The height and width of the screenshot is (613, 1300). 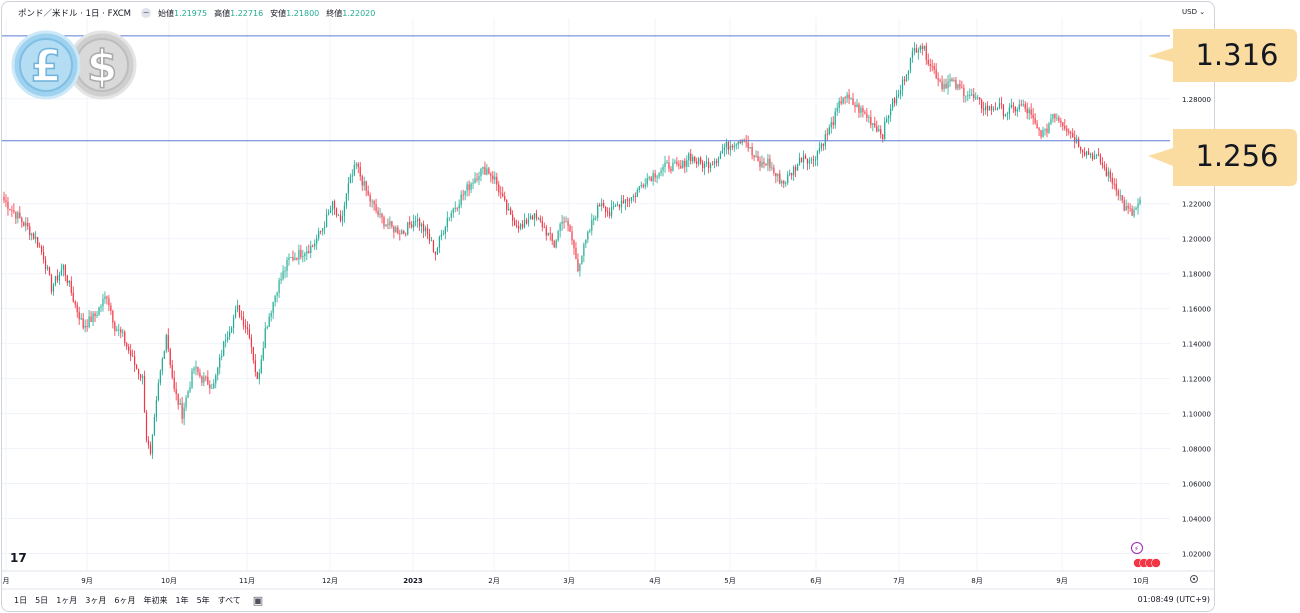 What do you see at coordinates (21, 600) in the screenshot?
I see `range-1d-button: 1日` at bounding box center [21, 600].